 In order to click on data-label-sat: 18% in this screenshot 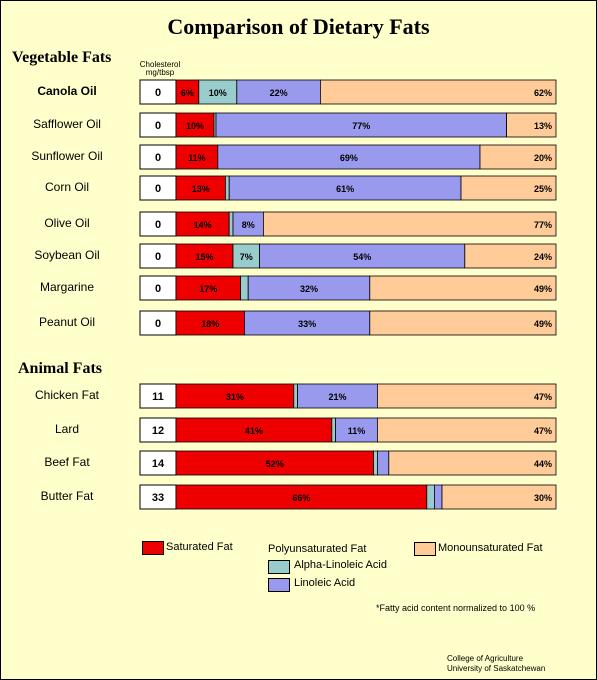, I will do `click(210, 324)`.